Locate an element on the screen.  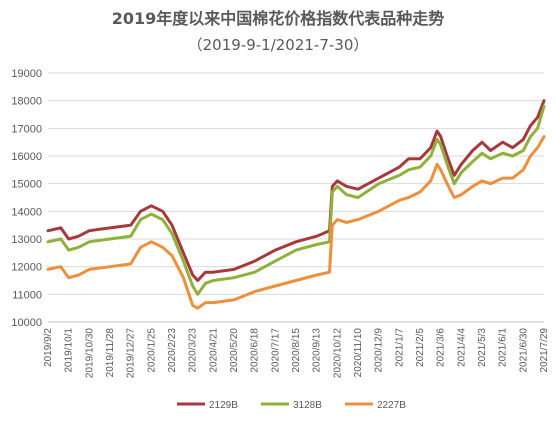
x-tick-label: 2020/4/21 is located at coordinates (213, 350).